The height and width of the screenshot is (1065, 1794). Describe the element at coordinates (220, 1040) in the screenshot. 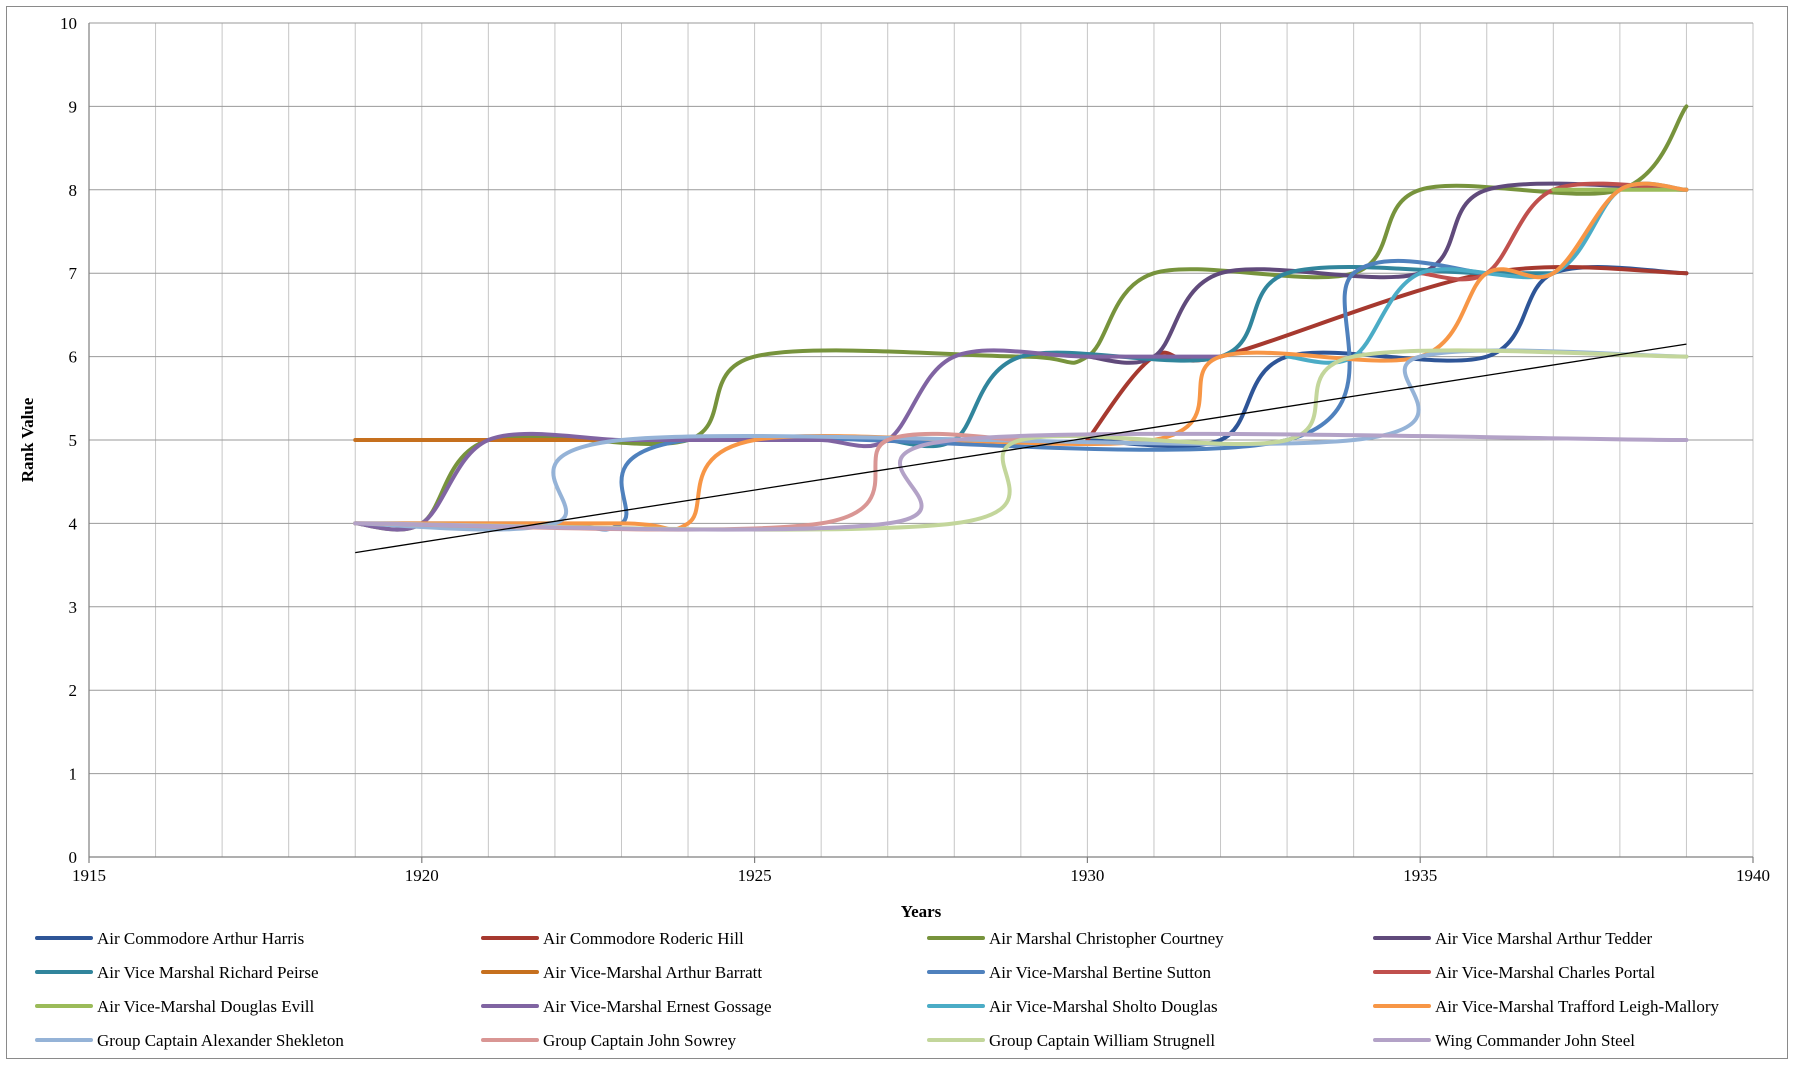

I see `legend-entry-label: Group Captain Alexander Shekleton` at that location.